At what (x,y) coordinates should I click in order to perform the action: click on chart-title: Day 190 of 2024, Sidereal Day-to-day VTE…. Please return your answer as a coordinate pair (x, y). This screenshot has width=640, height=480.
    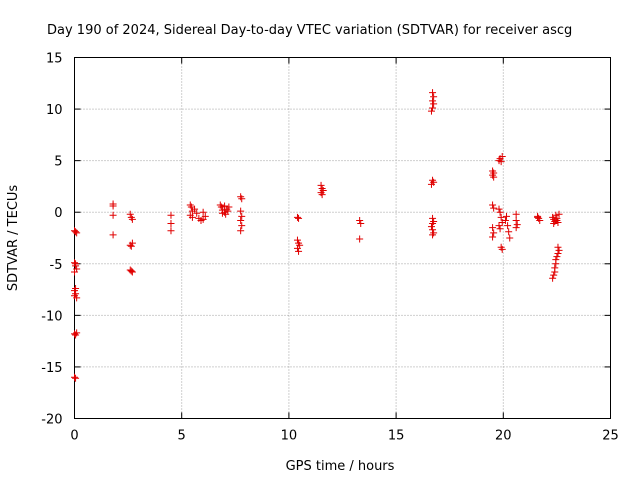
    Looking at the image, I should click on (309, 30).